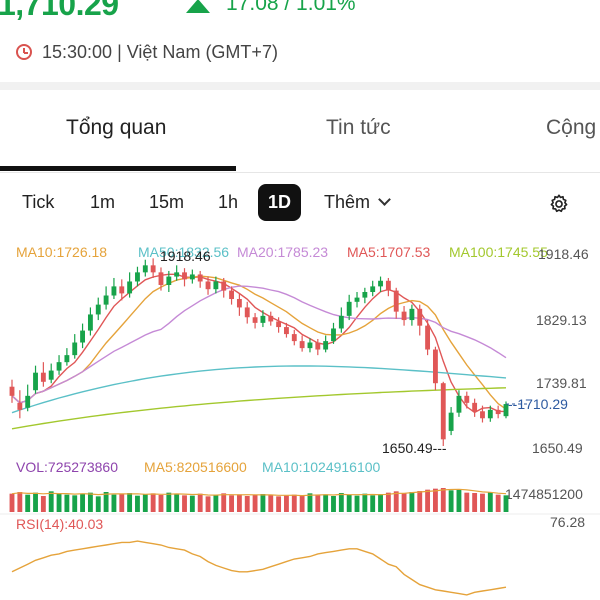 The width and height of the screenshot is (600, 600). Describe the element at coordinates (357, 202) in the screenshot. I see `more-intervals-button: Thêm` at that location.